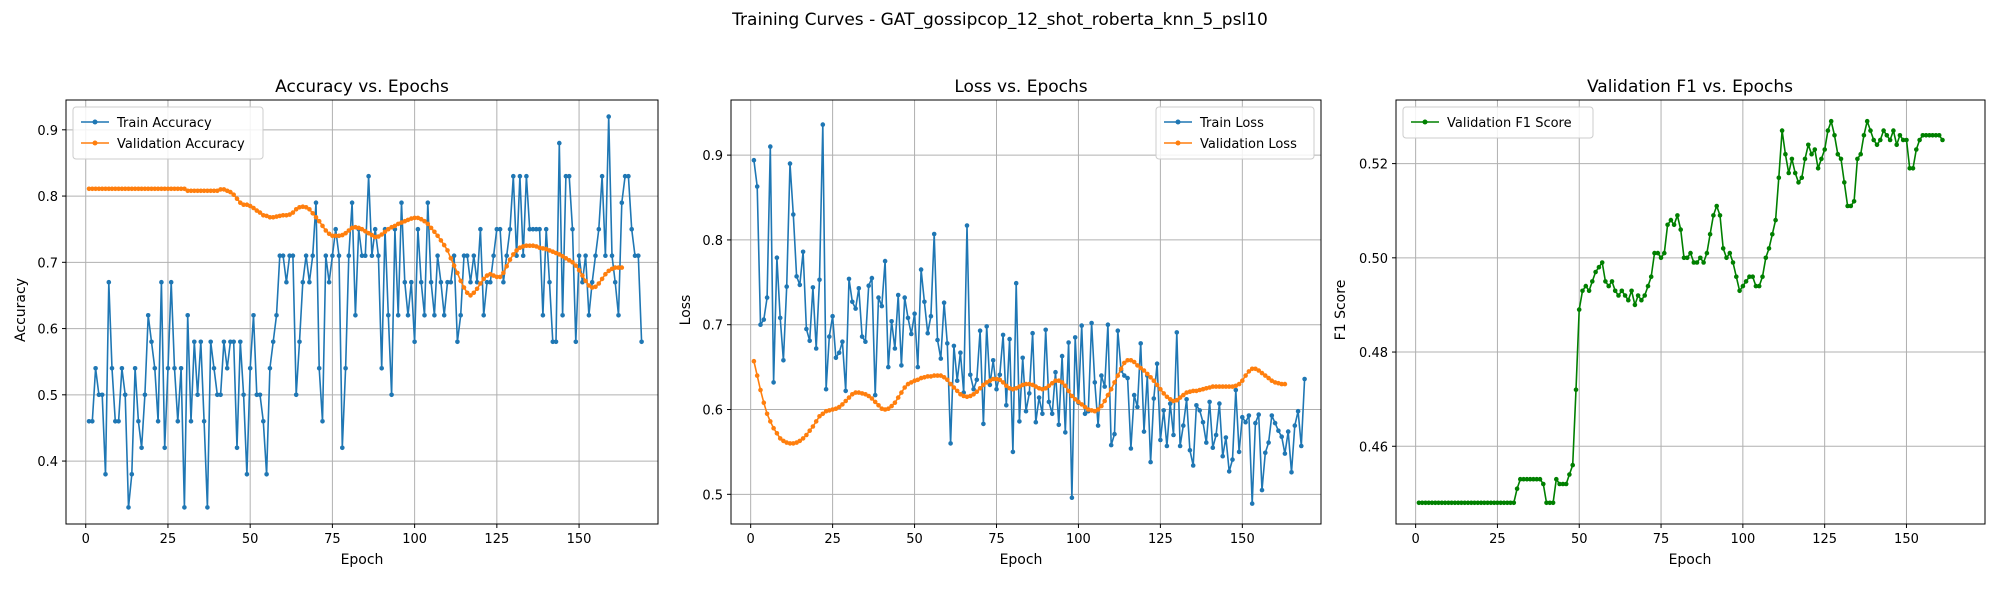  What do you see at coordinates (181, 144) in the screenshot?
I see `legend-label: Validation Accuracy` at bounding box center [181, 144].